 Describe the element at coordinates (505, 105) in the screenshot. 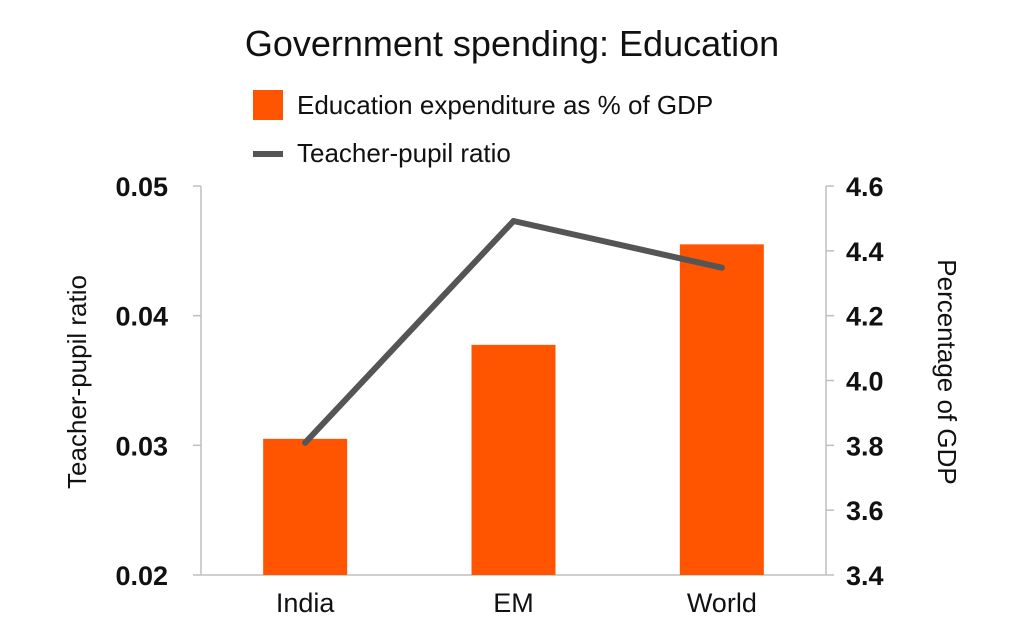

I see `legend-bar-label: Education expenditure as % of GDP` at that location.